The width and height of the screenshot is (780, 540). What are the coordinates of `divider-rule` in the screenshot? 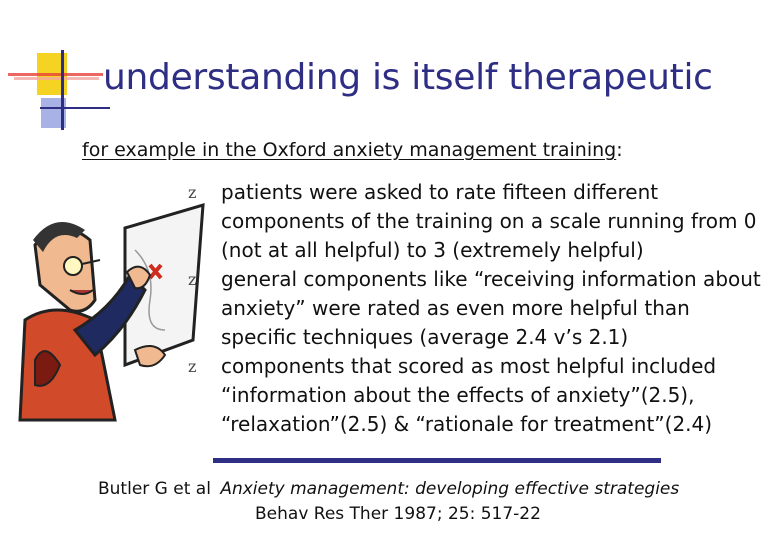 It's located at (437, 460).